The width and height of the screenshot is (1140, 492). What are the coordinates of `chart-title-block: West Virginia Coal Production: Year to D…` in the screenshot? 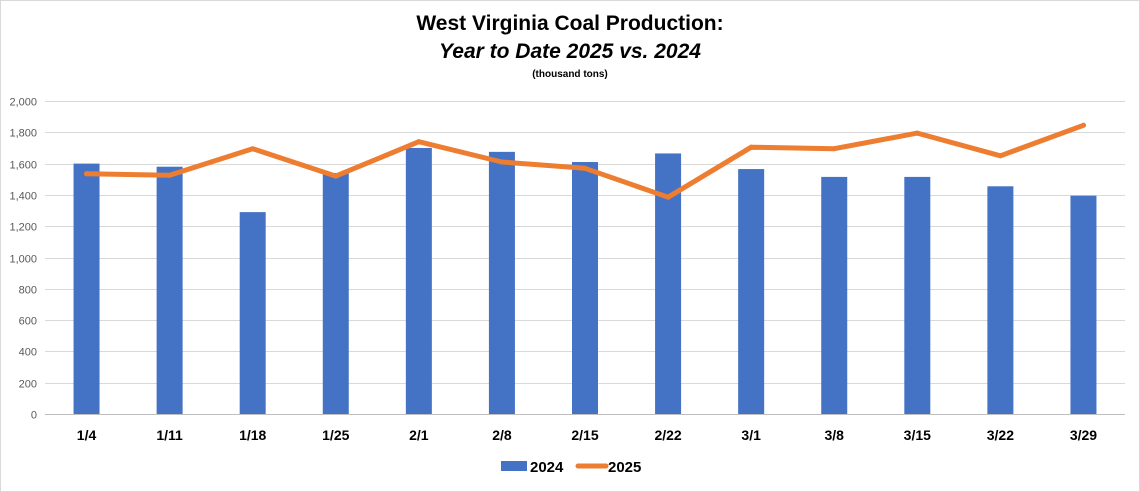 It's located at (570, 46).